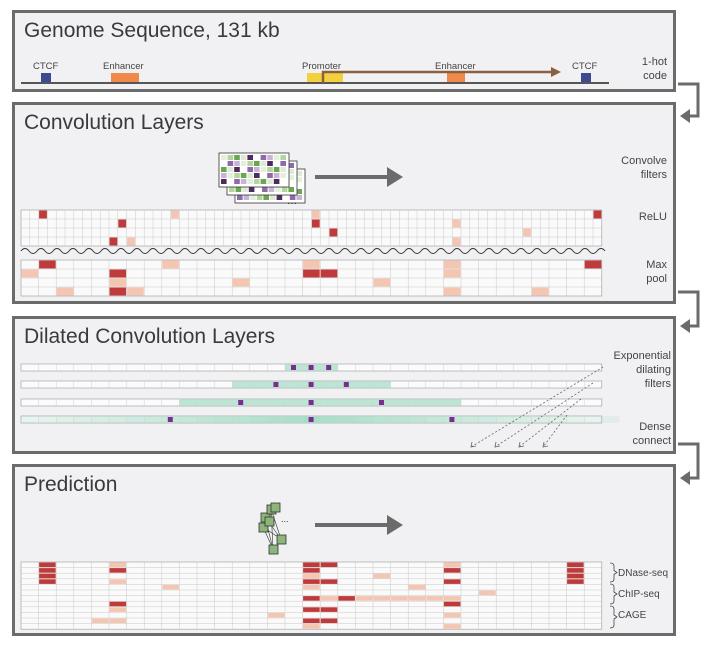 The image size is (712, 646). What do you see at coordinates (656, 272) in the screenshot?
I see `maxpool-label: Max pool` at bounding box center [656, 272].